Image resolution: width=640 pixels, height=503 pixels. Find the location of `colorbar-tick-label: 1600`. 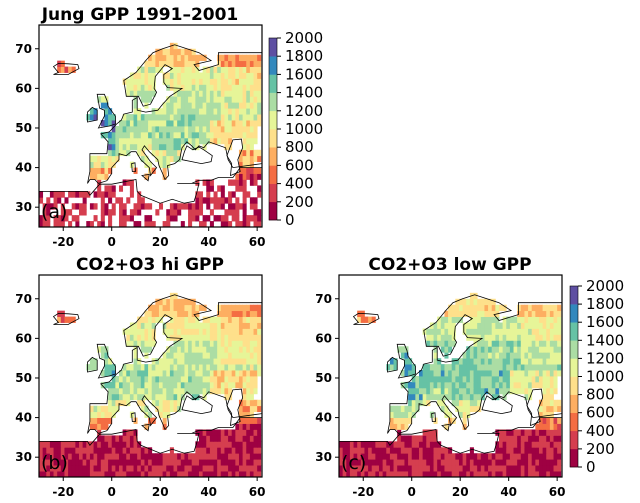

colorbar-tick-label: 1600 is located at coordinates (605, 322).